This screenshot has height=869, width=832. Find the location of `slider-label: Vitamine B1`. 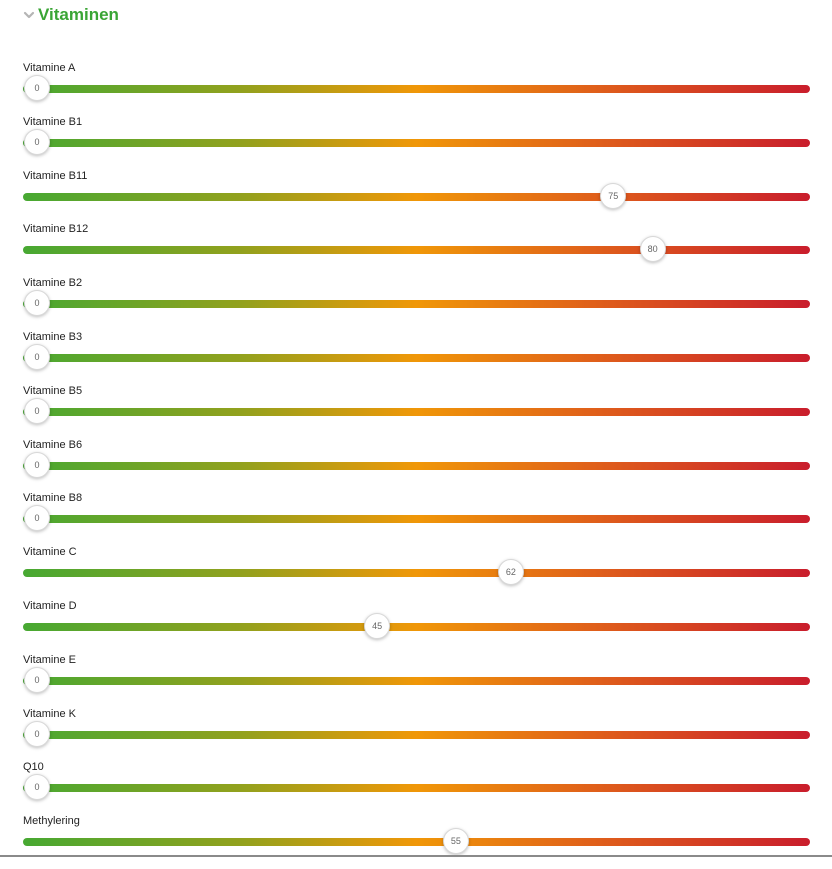

slider-label: Vitamine B1 is located at coordinates (53, 122).